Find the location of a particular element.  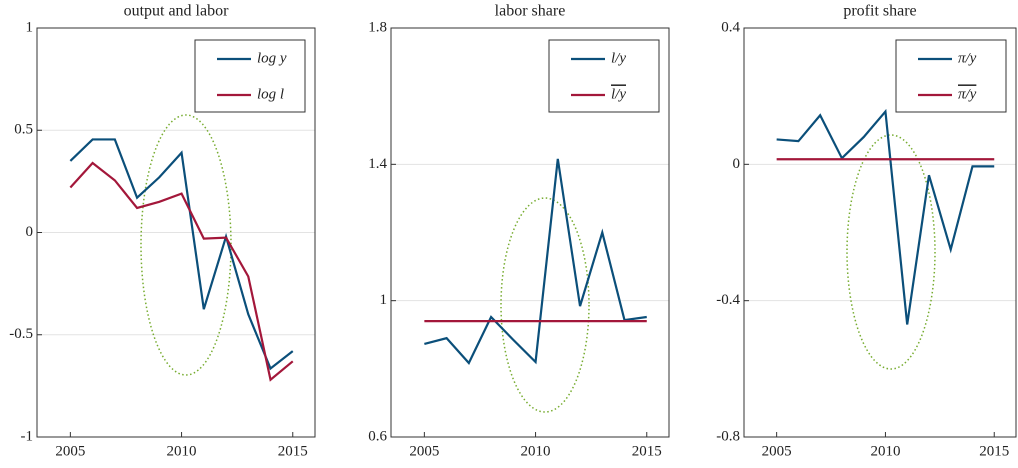

y-tick-label: -0.8 is located at coordinates (728, 436).